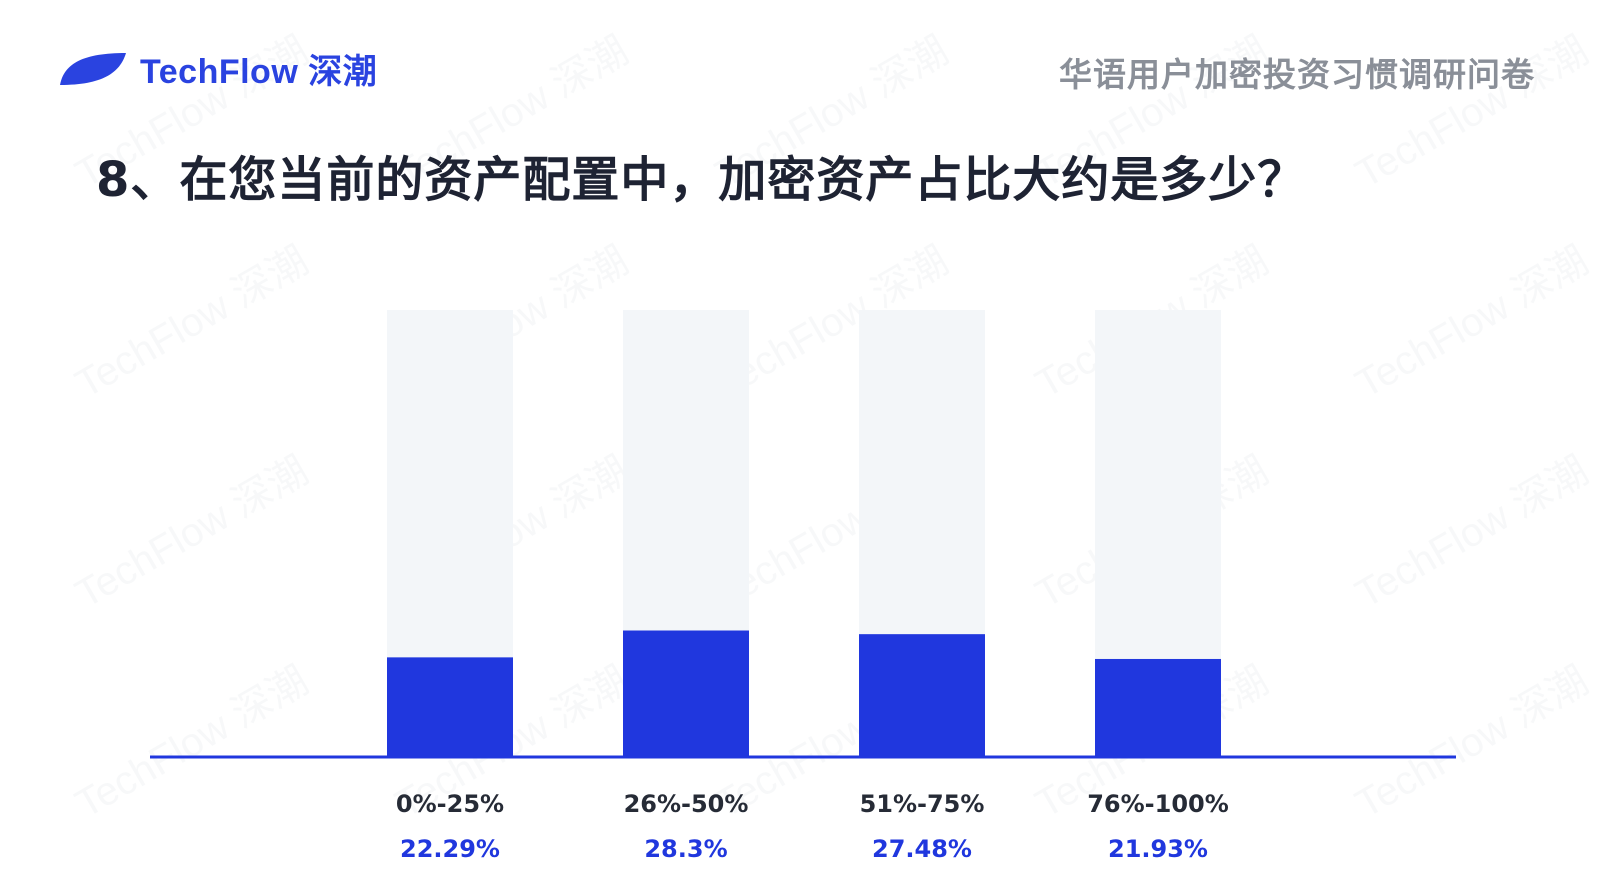 This screenshot has width=1619, height=891. Describe the element at coordinates (259, 72) in the screenshot. I see `brand-name: TechFlow 深潮` at that location.